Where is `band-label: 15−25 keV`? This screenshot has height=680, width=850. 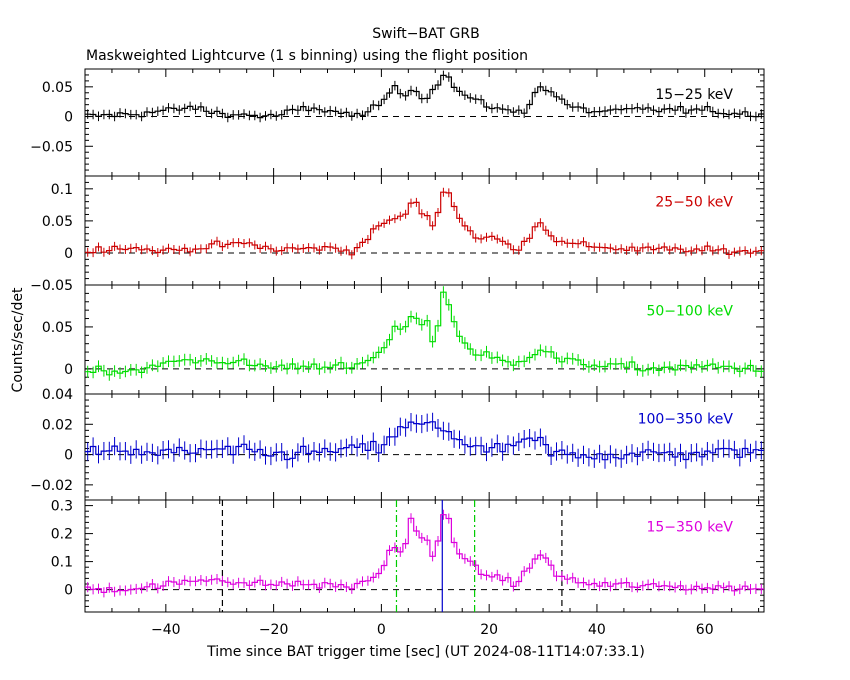 band-label: 15−25 keV is located at coordinates (694, 95).